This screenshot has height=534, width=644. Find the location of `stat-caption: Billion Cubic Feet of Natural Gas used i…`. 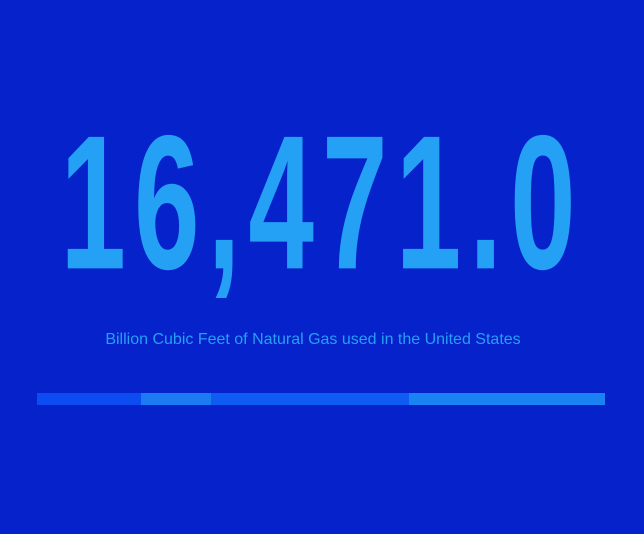

stat-caption: Billion Cubic Feet of Natural Gas used i… is located at coordinates (313, 339).